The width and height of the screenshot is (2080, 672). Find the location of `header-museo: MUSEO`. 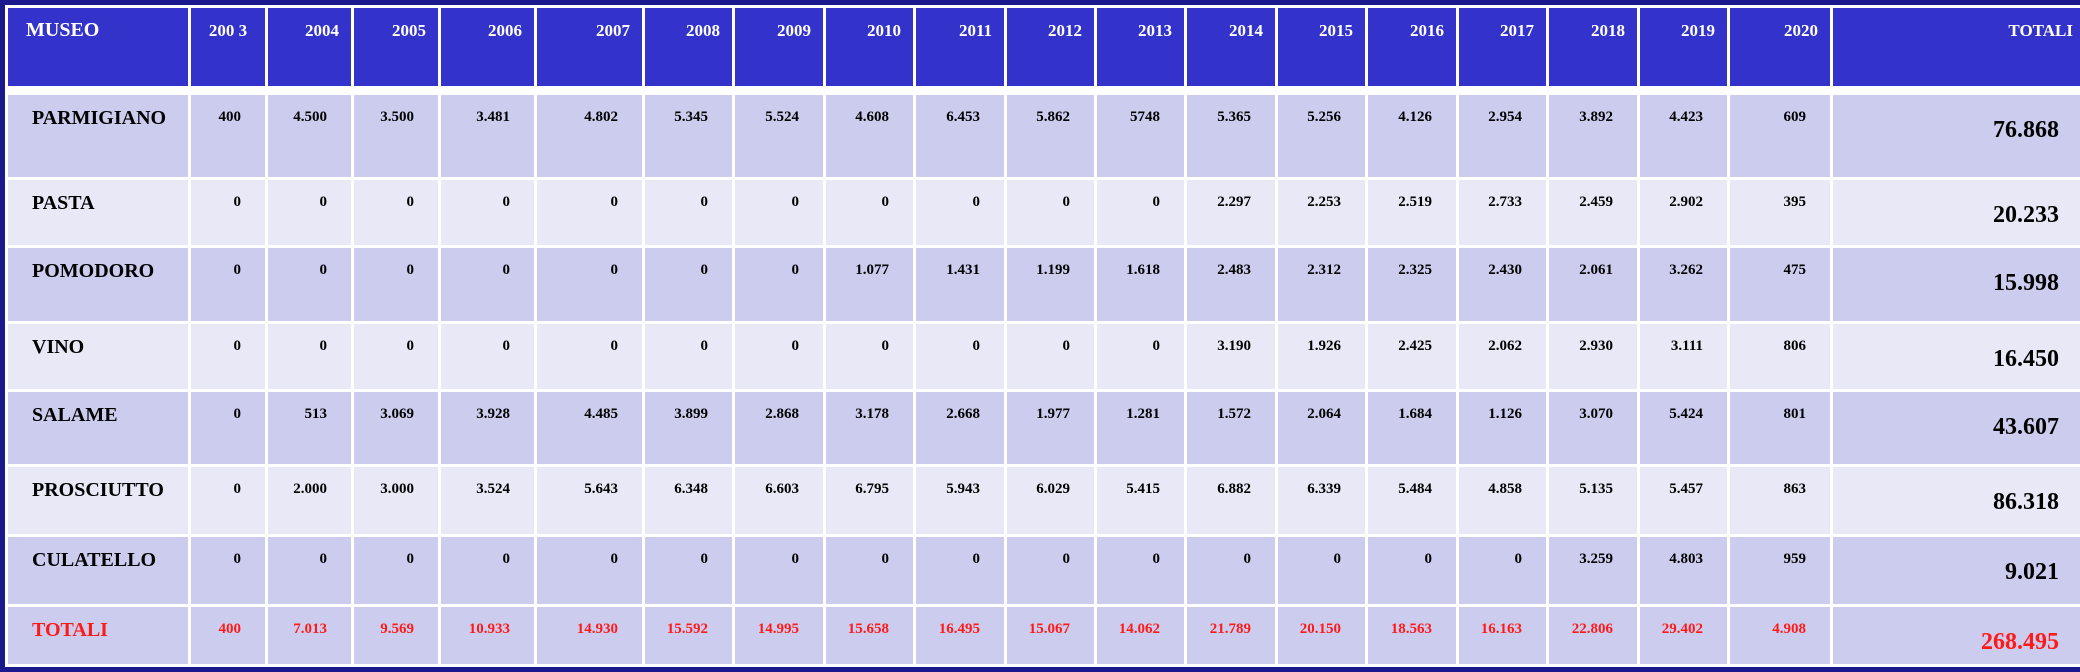

header-museo: MUSEO is located at coordinates (98, 50).